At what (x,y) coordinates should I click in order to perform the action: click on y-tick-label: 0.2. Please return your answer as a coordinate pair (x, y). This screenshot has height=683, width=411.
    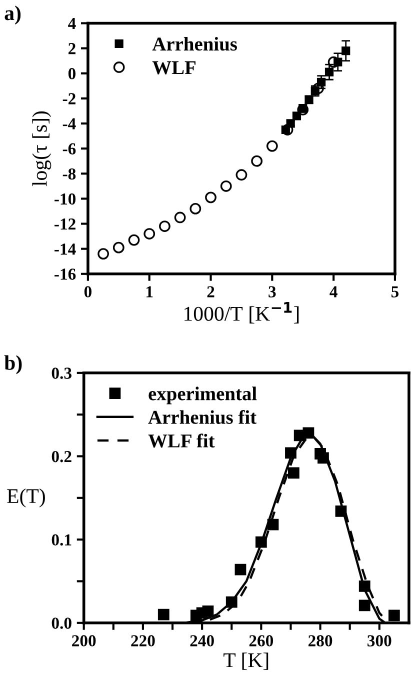
    Looking at the image, I should click on (62, 456).